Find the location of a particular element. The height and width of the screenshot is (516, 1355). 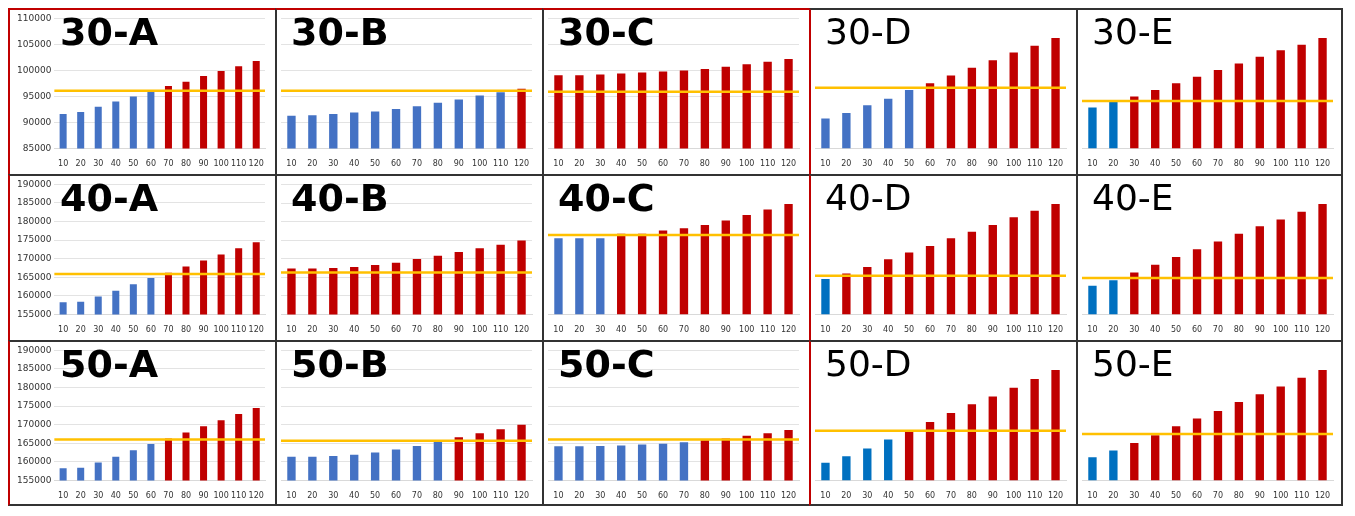

y-tick-label: 160000 is located at coordinates (34, 295).